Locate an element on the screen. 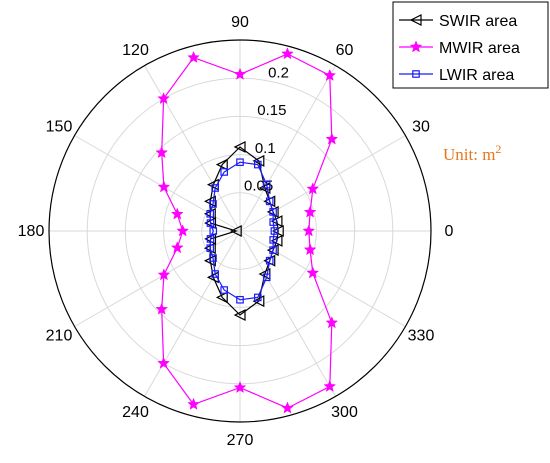 This screenshot has width=550, height=463. angle-tick-240: 240 is located at coordinates (135, 412).